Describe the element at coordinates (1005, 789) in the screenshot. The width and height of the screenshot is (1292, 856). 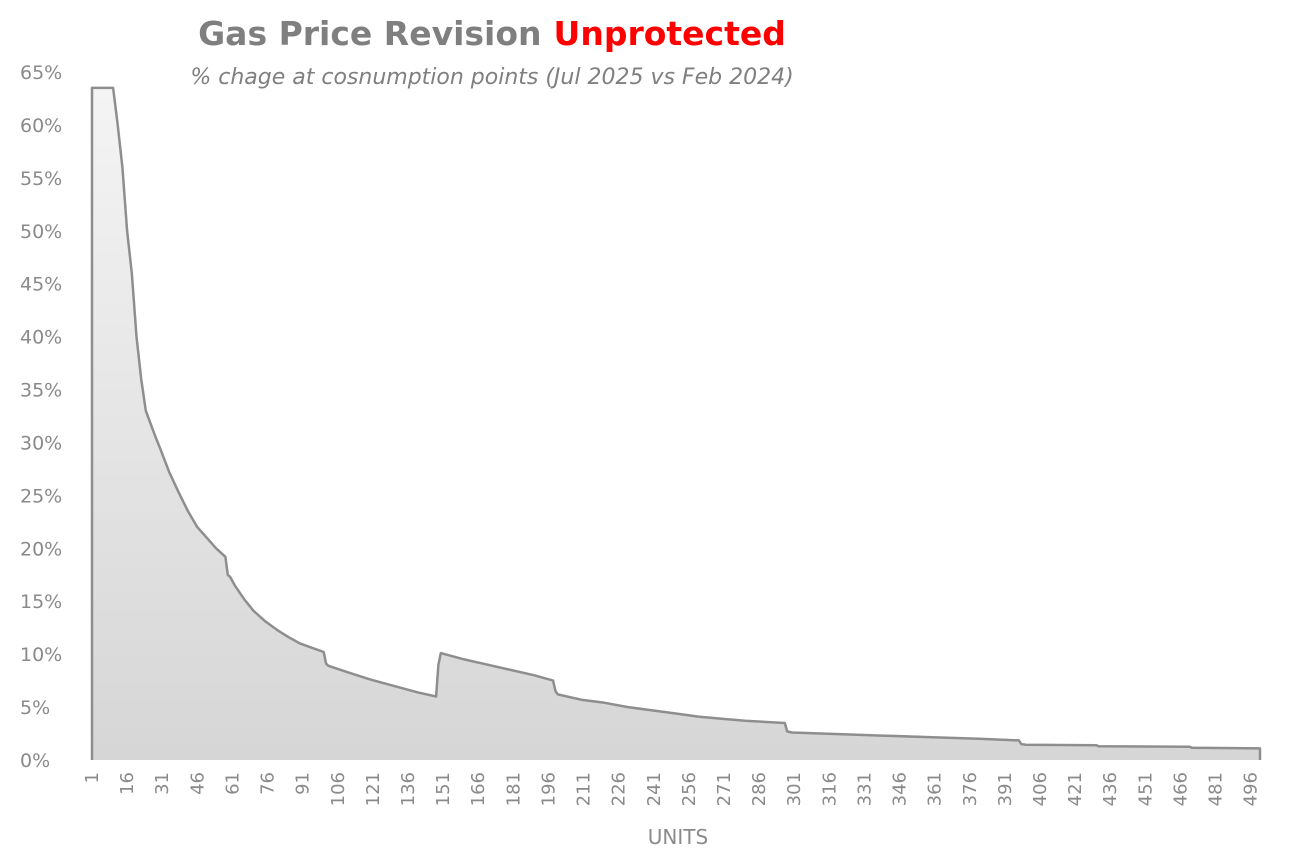
I see `x-tick-label: 391` at that location.